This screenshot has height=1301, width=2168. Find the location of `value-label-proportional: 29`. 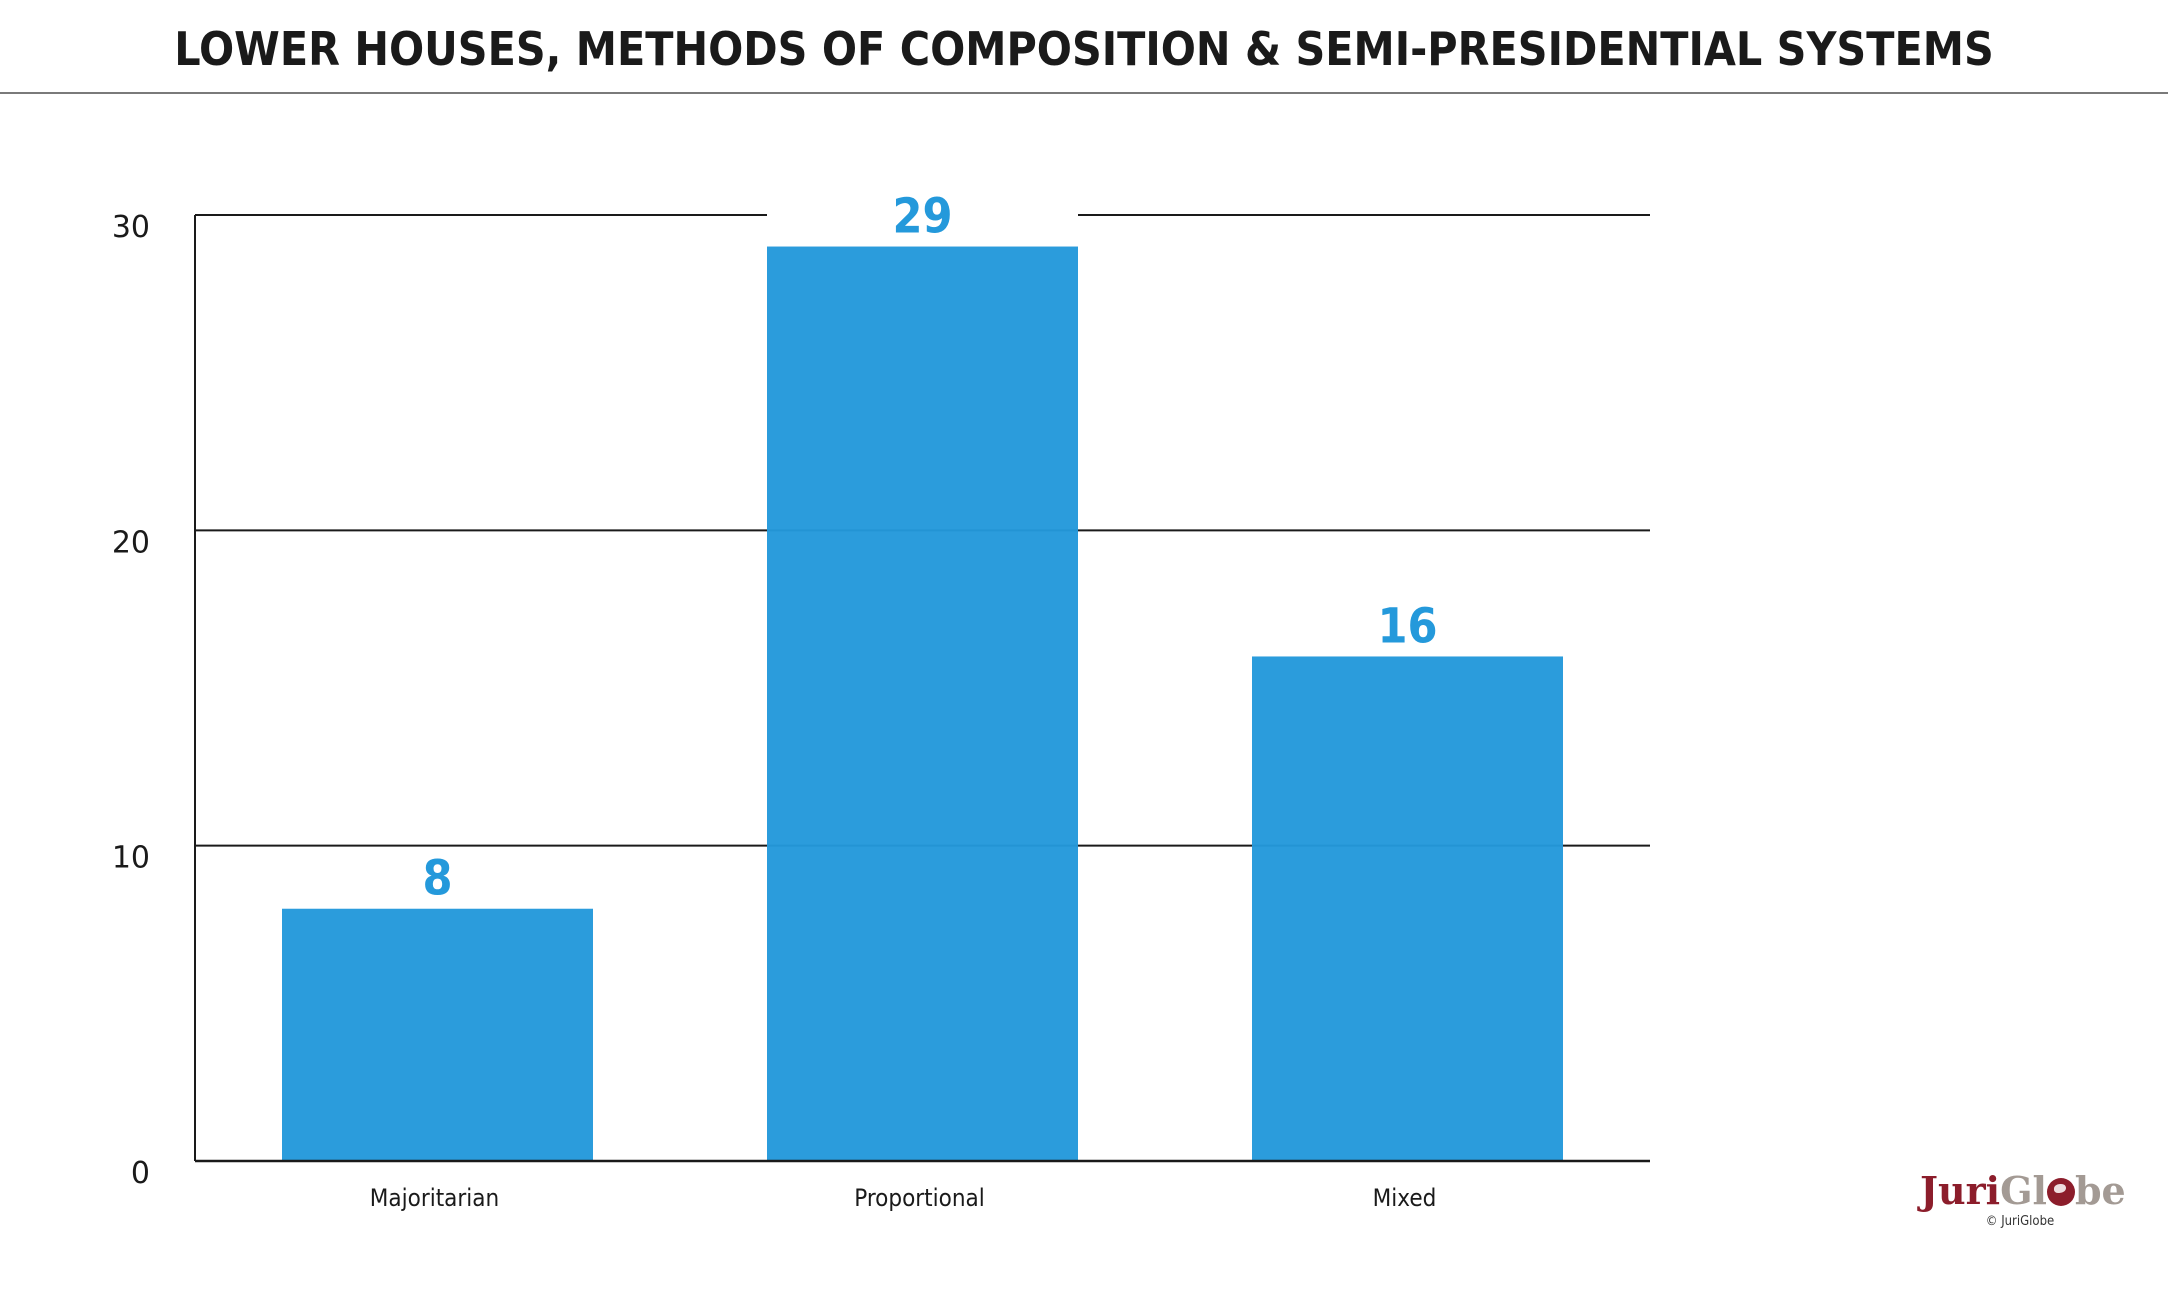

value-label-proportional: 29 is located at coordinates (922, 217).